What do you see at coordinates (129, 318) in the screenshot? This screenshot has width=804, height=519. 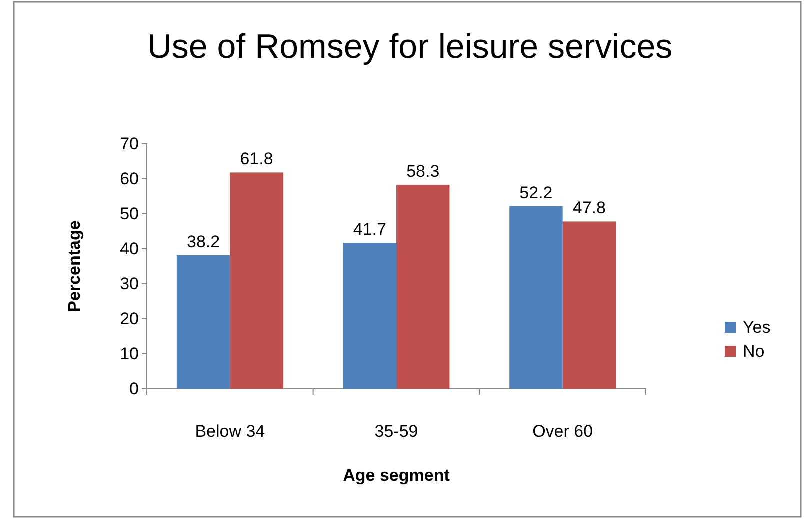 I see `y-tick-label: 20` at bounding box center [129, 318].